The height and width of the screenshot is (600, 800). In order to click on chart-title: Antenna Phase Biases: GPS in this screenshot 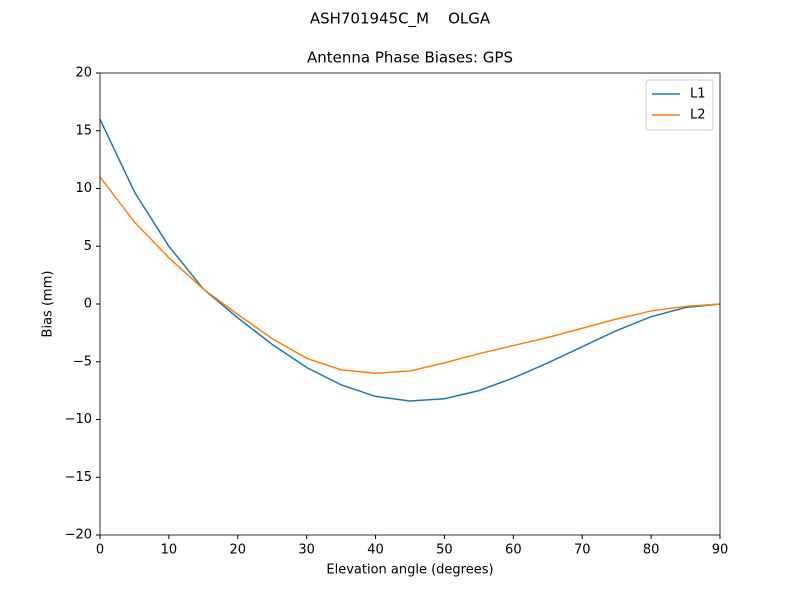, I will do `click(410, 58)`.